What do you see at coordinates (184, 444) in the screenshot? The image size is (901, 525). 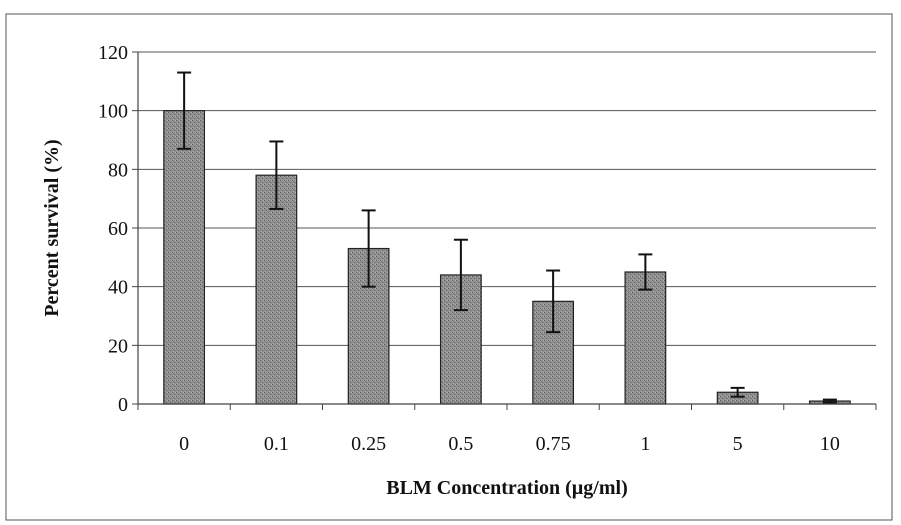 I see `x-tick-label: 0` at bounding box center [184, 444].